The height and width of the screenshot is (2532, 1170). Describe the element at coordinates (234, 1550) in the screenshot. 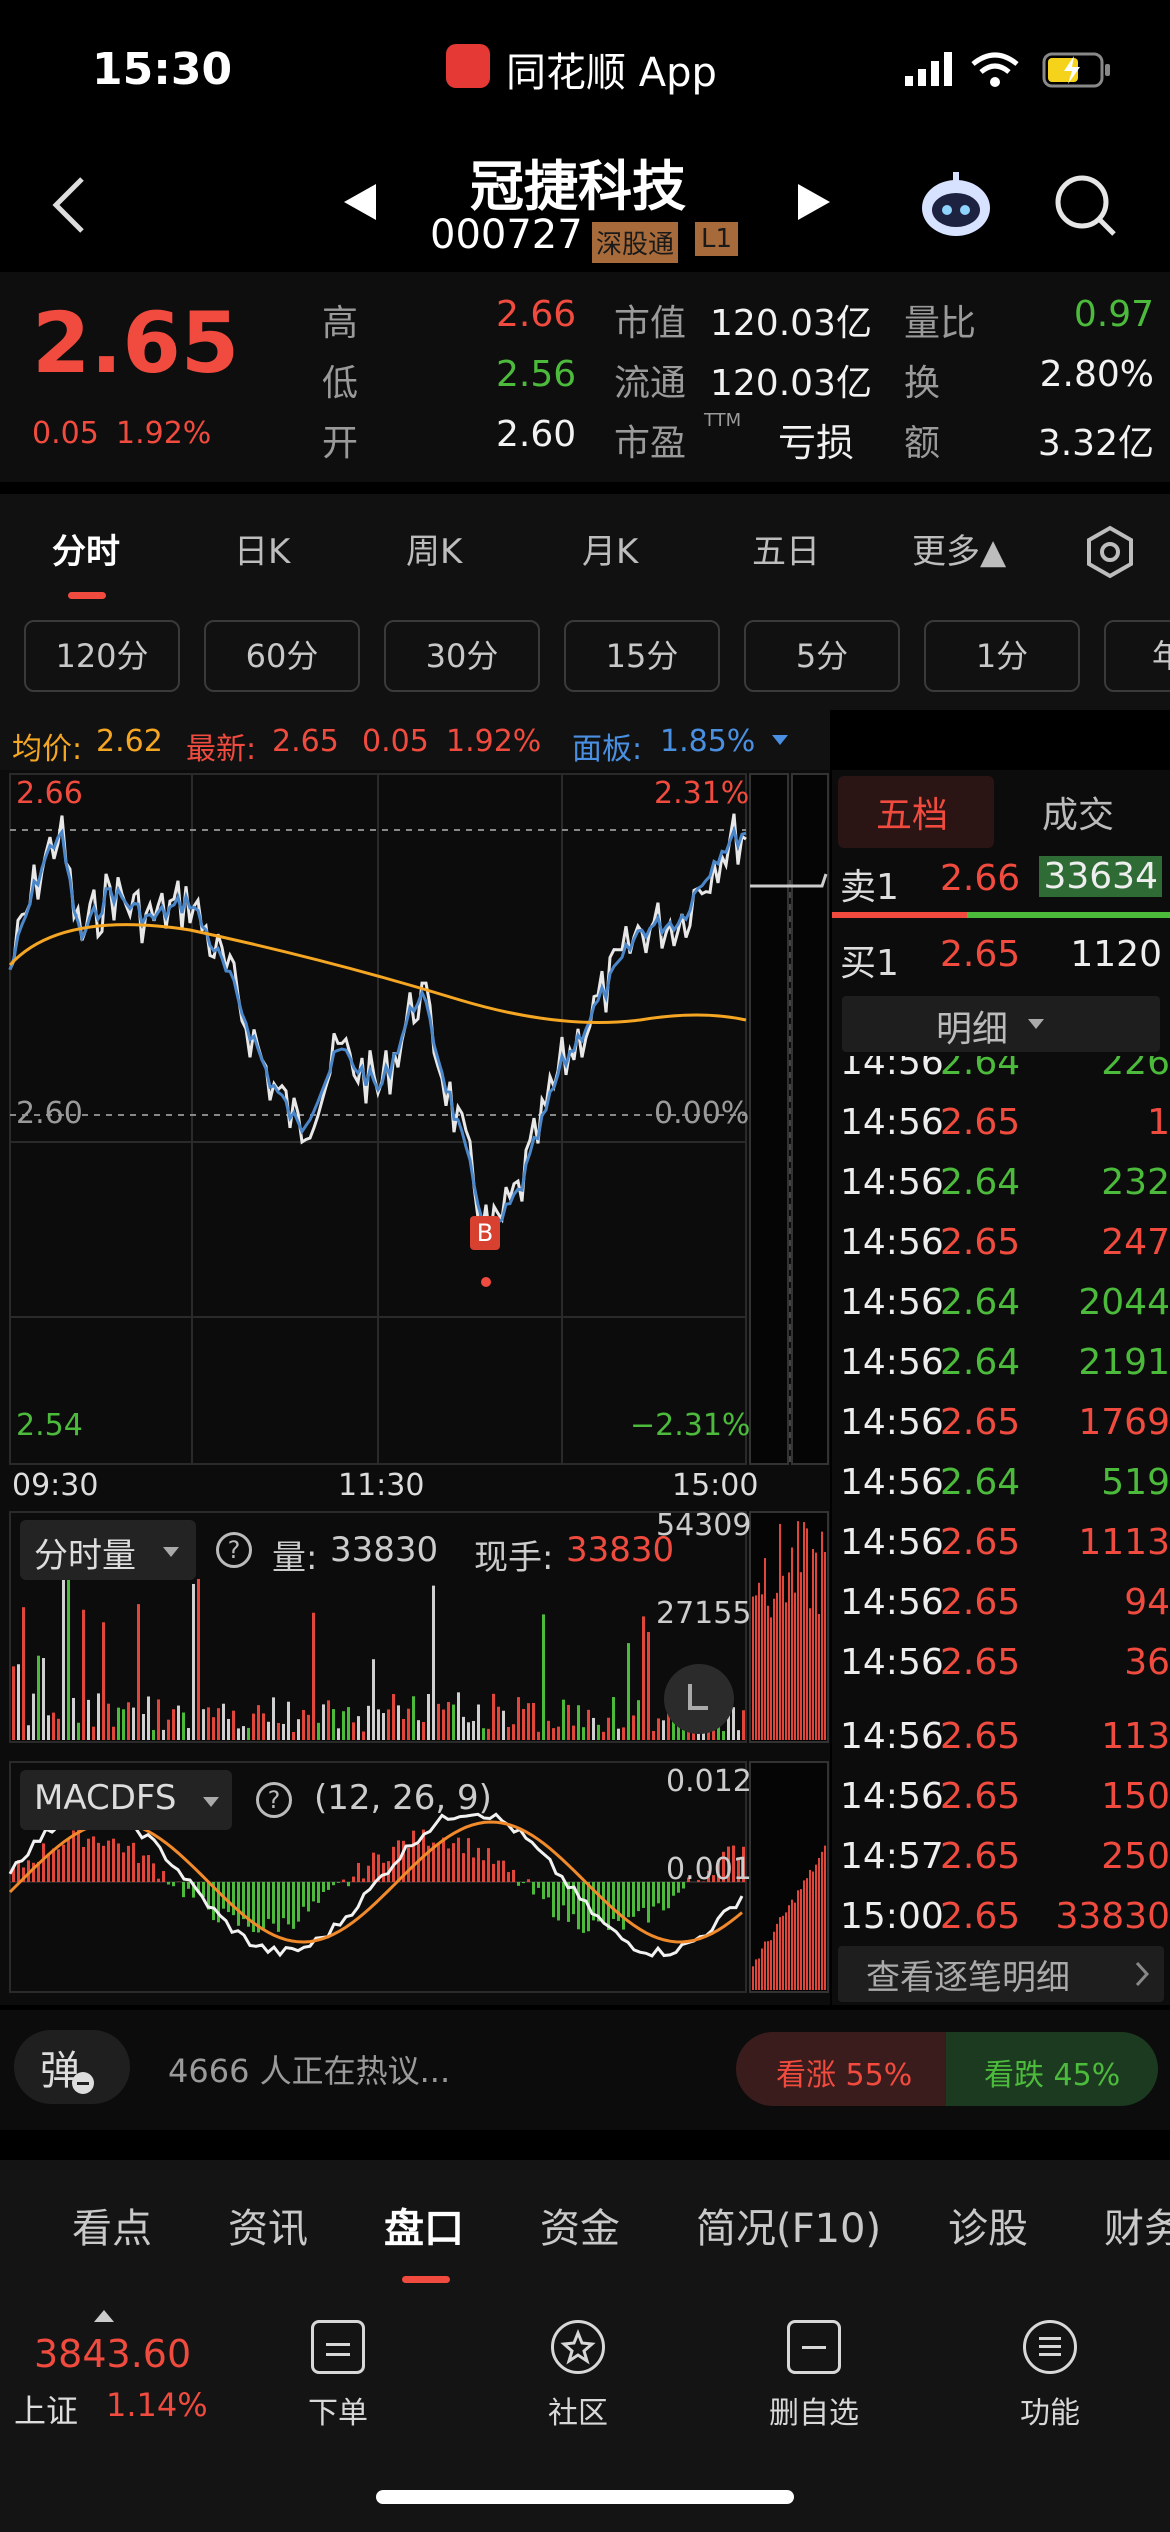

I see `volume-help-icon: ?` at that location.